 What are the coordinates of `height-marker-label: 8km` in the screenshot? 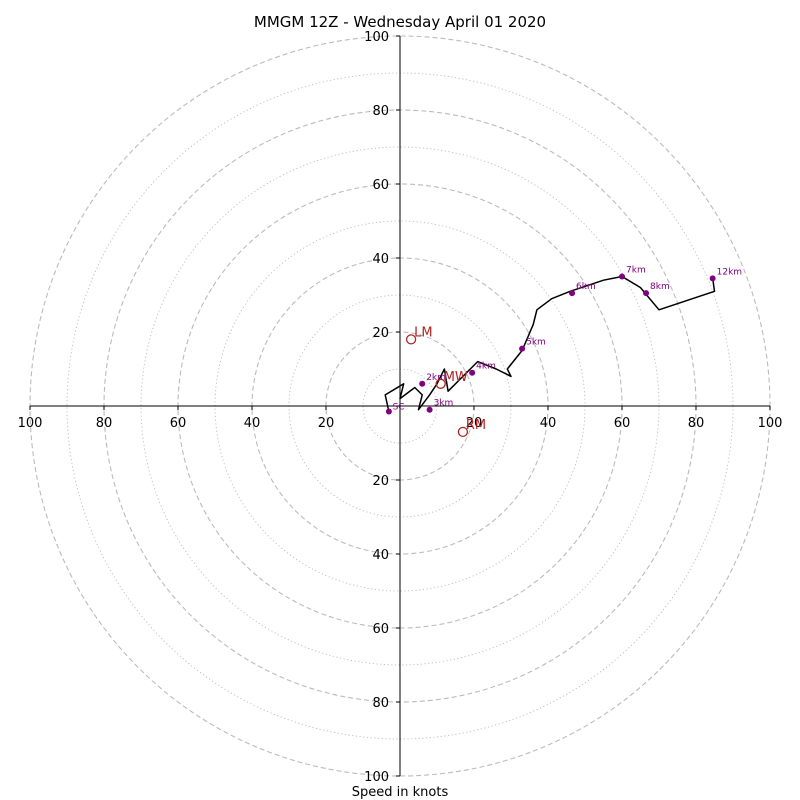 It's located at (660, 287).